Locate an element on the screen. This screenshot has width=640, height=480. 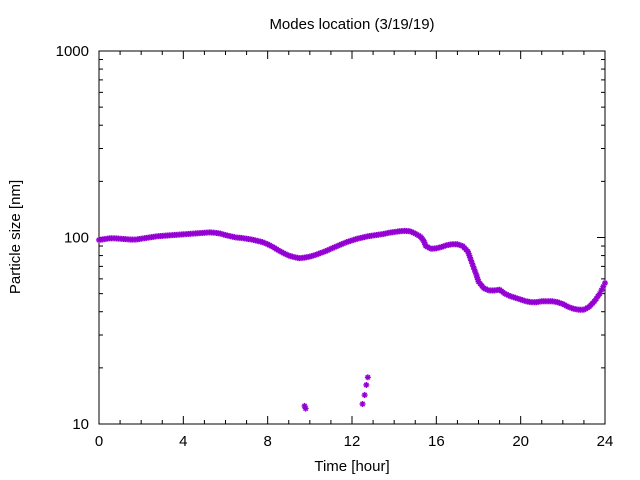
x-tick-label: 4 is located at coordinates (183, 441).